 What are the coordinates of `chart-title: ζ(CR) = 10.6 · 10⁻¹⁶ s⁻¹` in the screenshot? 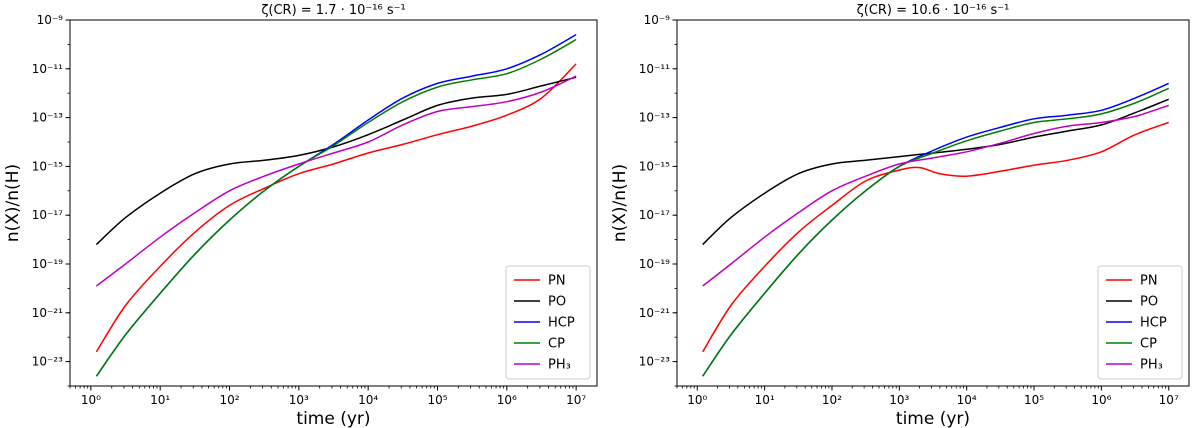 It's located at (933, 10).